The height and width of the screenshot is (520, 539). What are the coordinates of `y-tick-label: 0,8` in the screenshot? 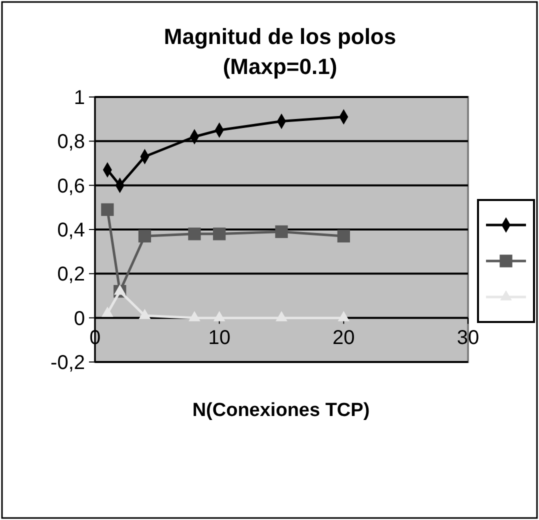 It's located at (71, 142).